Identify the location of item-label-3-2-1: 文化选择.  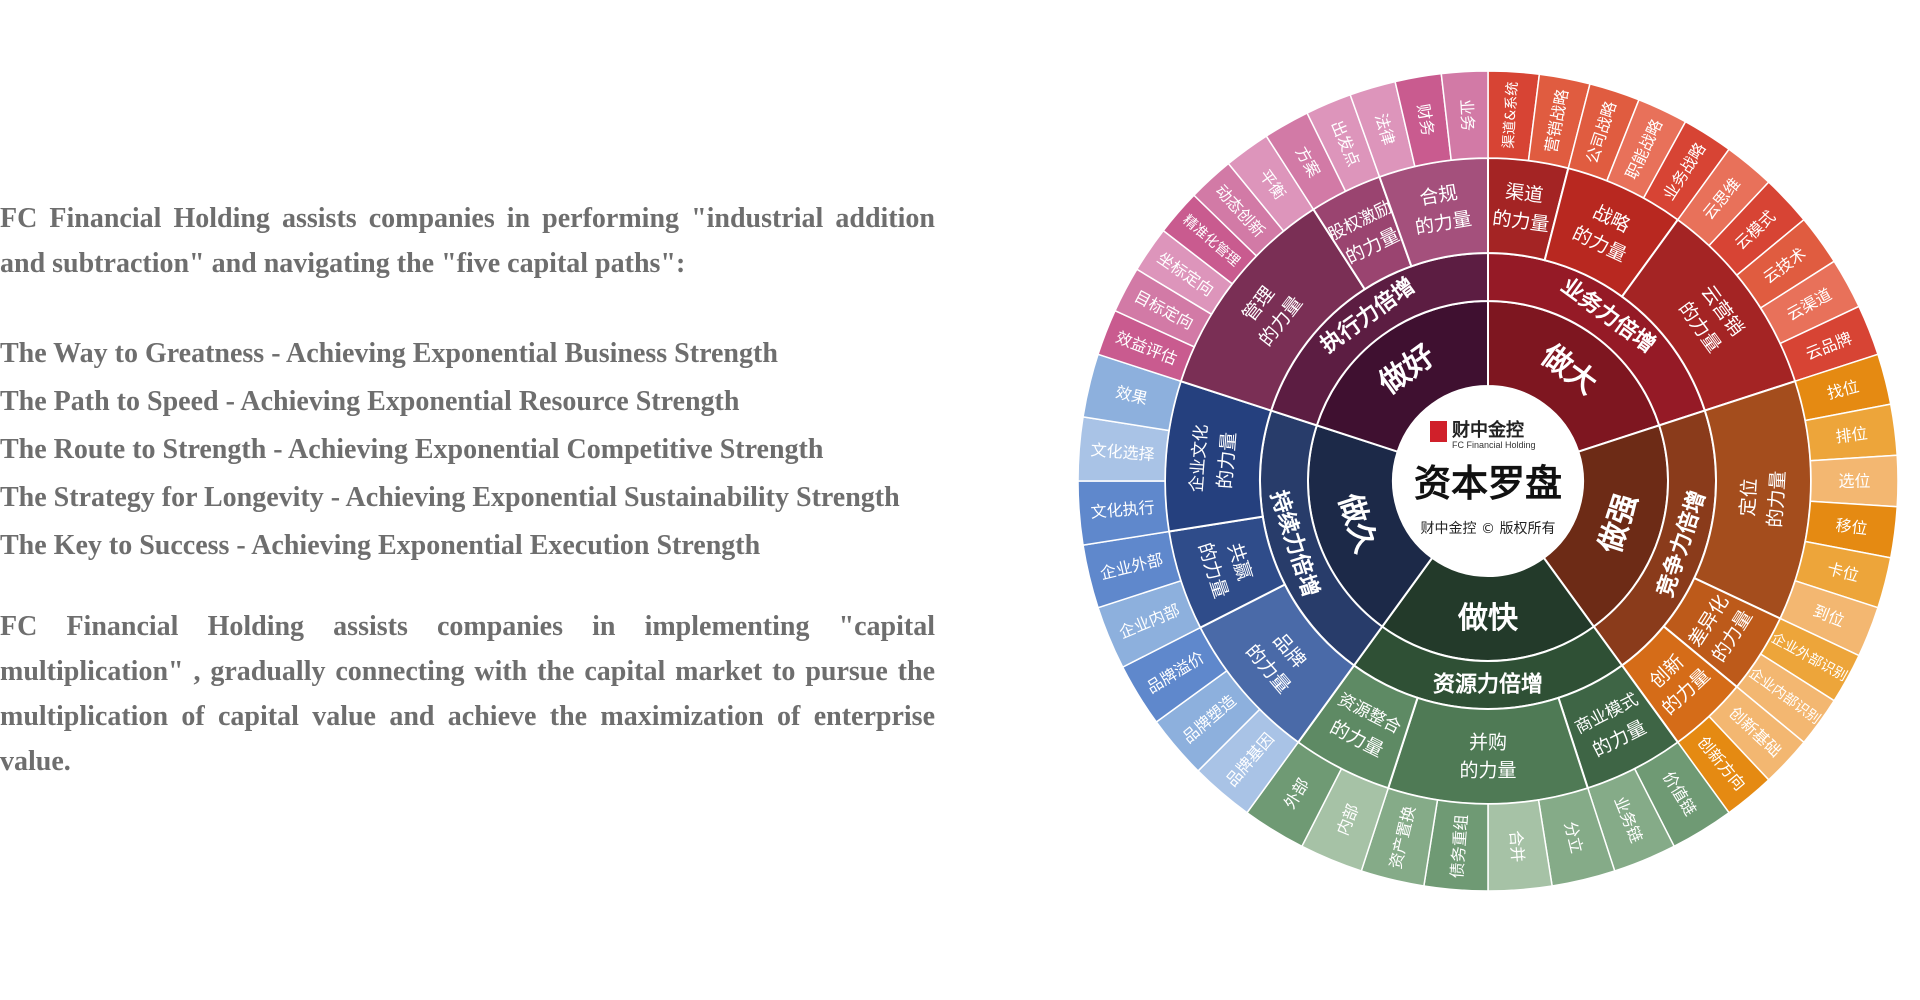
(1122, 452).